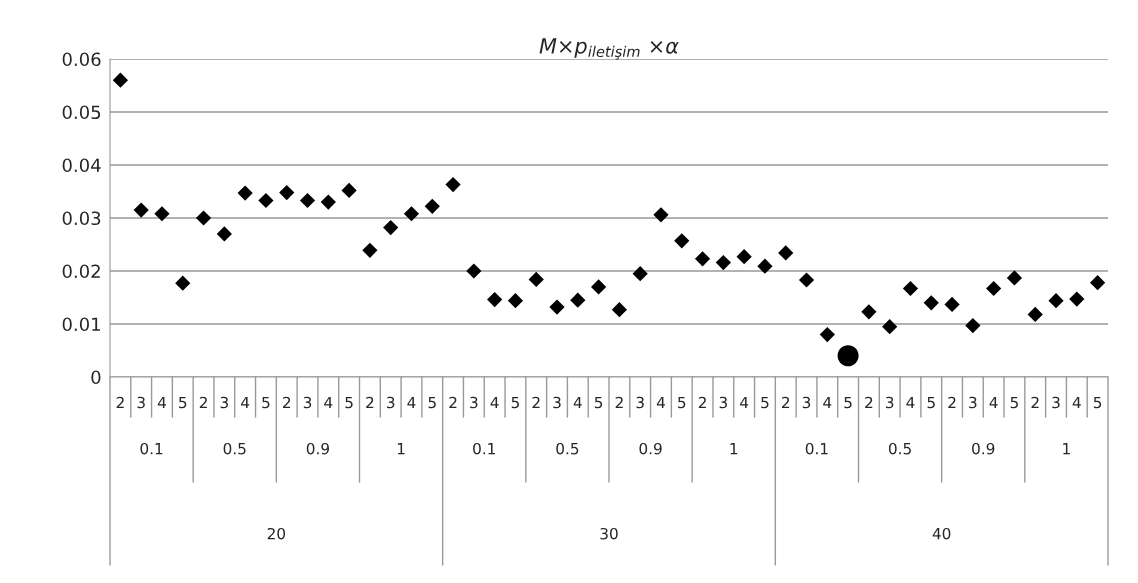 The image size is (1138, 583). Describe the element at coordinates (81, 165) in the screenshot. I see `y-tick-label: 0.04` at that location.